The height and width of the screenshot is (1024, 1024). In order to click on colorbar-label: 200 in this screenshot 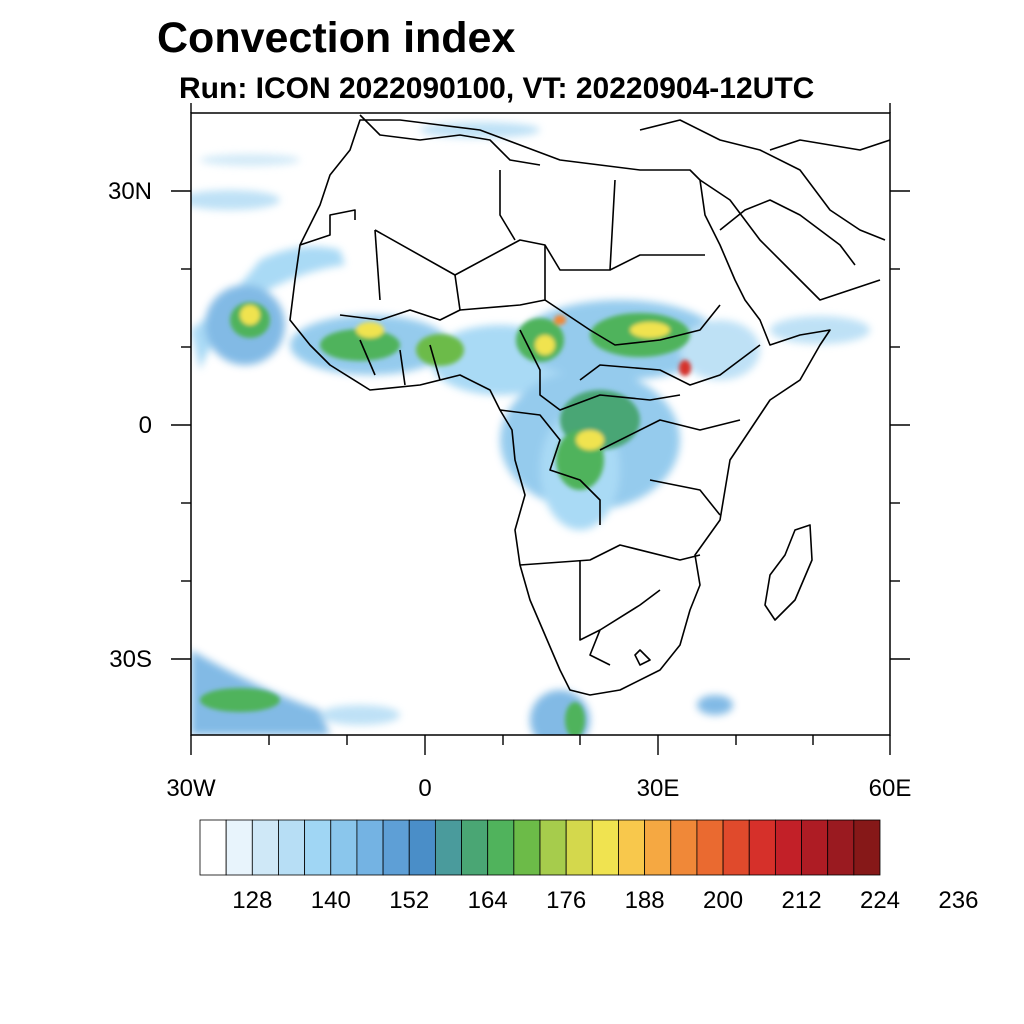, I will do `click(723, 900)`.